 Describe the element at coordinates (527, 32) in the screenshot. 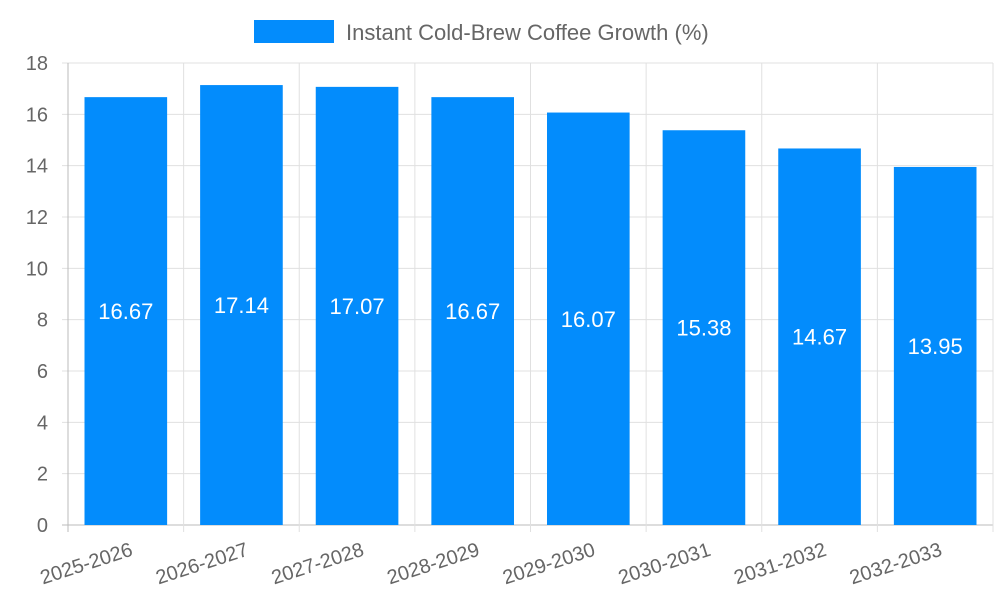

I see `legend-label: Instant Cold-Brew Coffee Growth (%)` at that location.